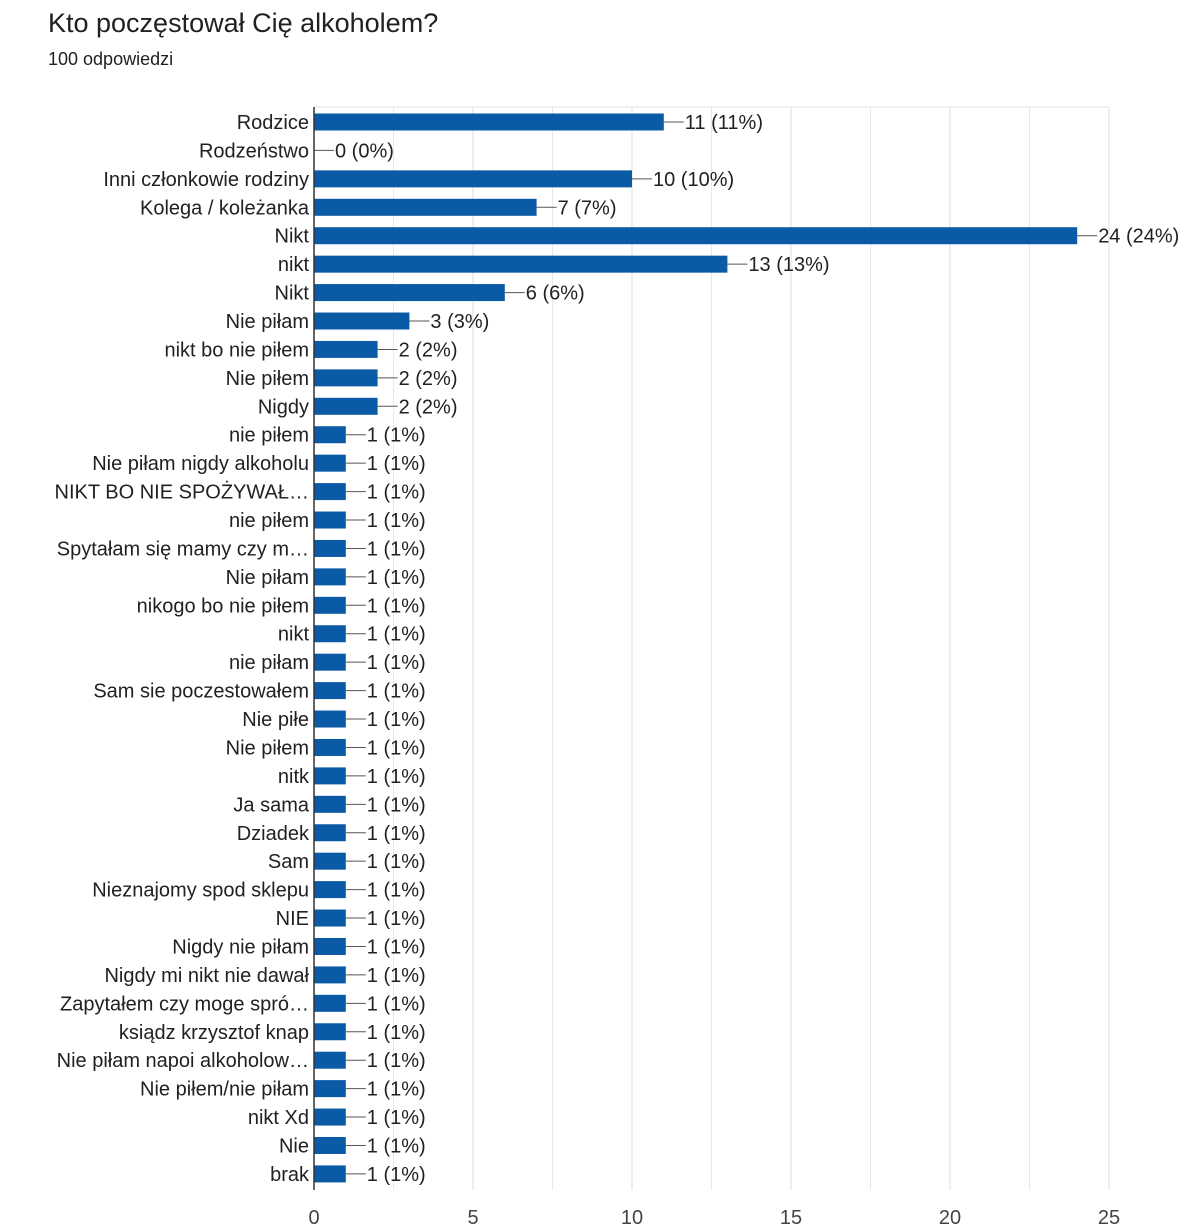  Describe the element at coordinates (693, 180) in the screenshot. I see `data-label: 10 (10%)` at that location.